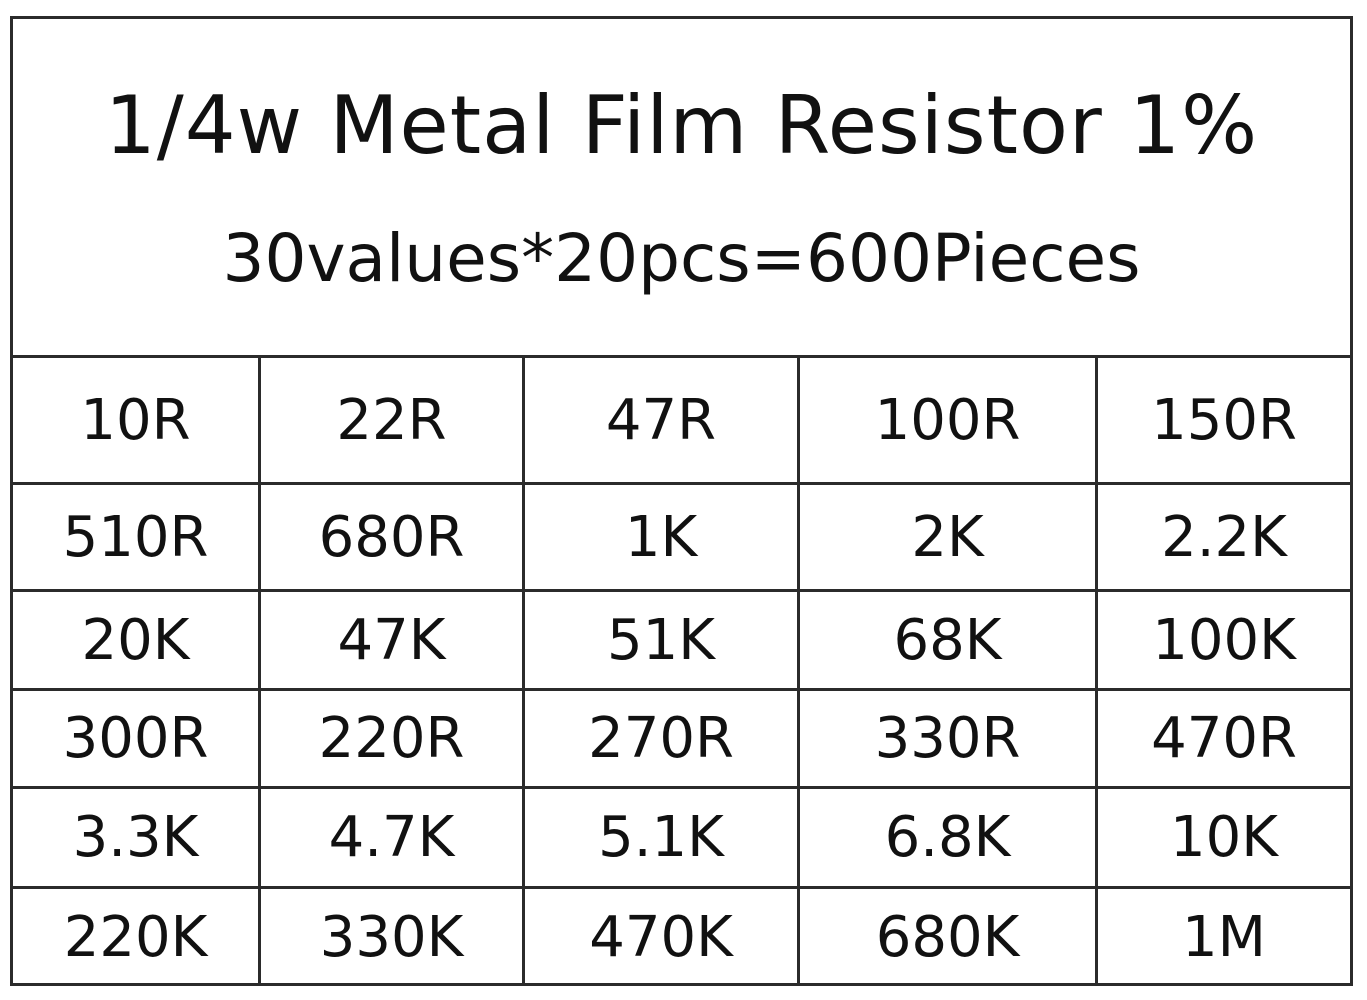 The image size is (1367, 1000). I want to click on table-cell: 330K, so click(393, 937).